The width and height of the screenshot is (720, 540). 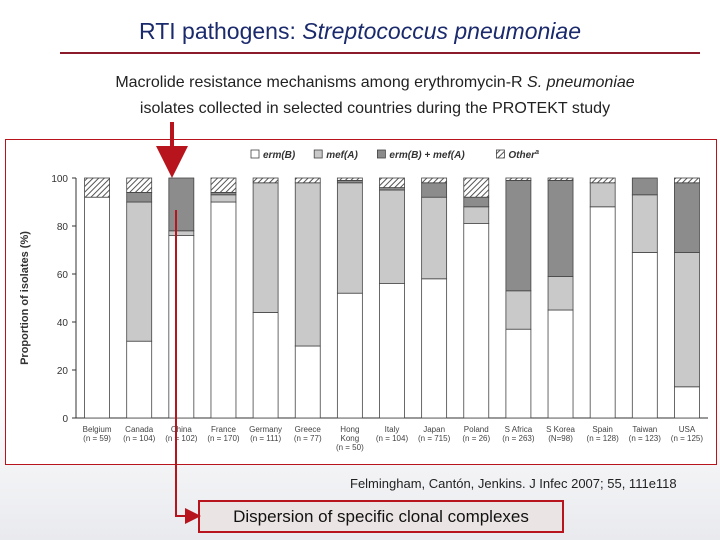 I want to click on y-tick-label: 100, so click(x=59, y=179).